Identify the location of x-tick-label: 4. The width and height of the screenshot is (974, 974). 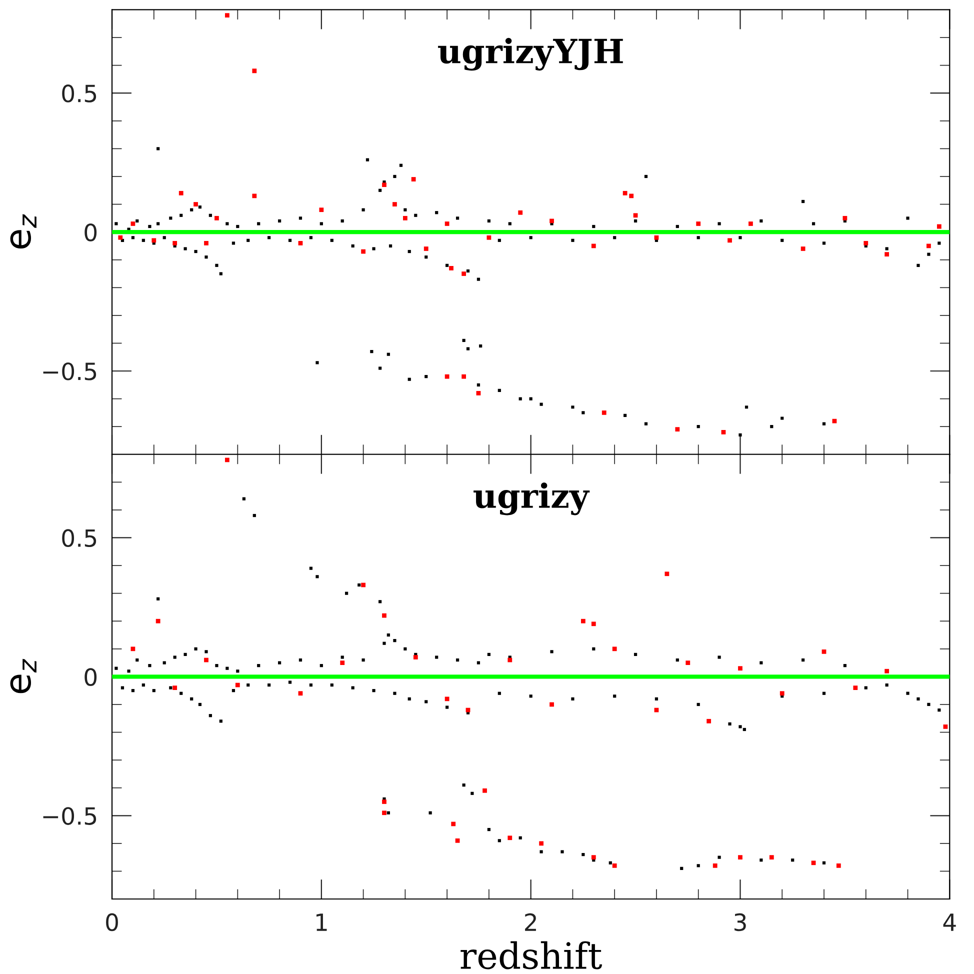
(949, 922).